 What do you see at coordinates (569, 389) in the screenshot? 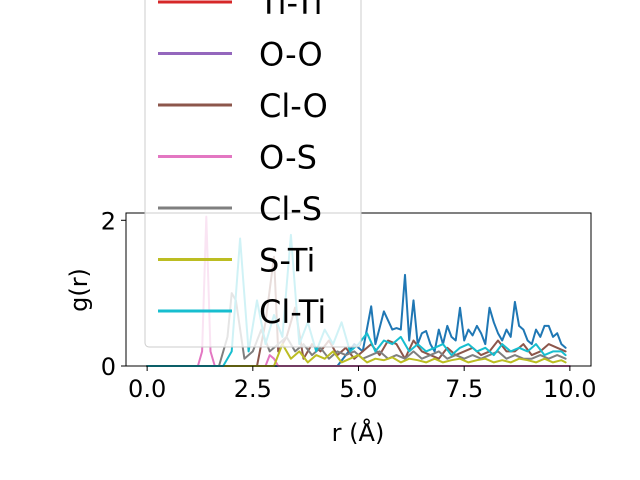
I see `x-tick-label: 10.0` at bounding box center [569, 389].